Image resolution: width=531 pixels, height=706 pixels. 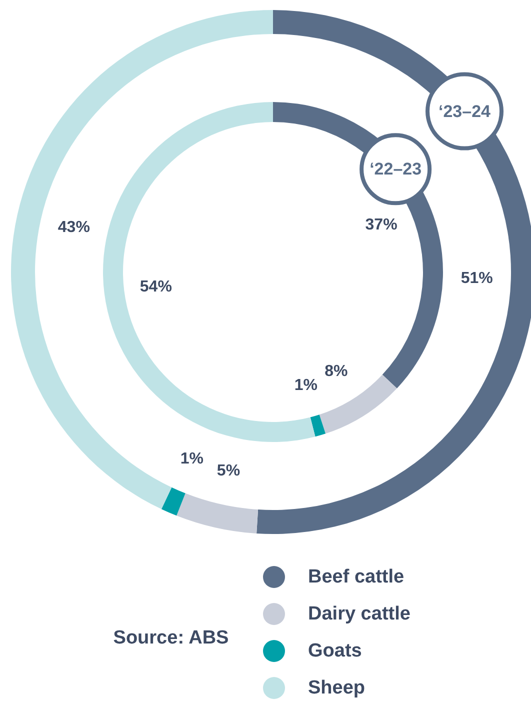 I want to click on data-label: 54%, so click(x=156, y=287).